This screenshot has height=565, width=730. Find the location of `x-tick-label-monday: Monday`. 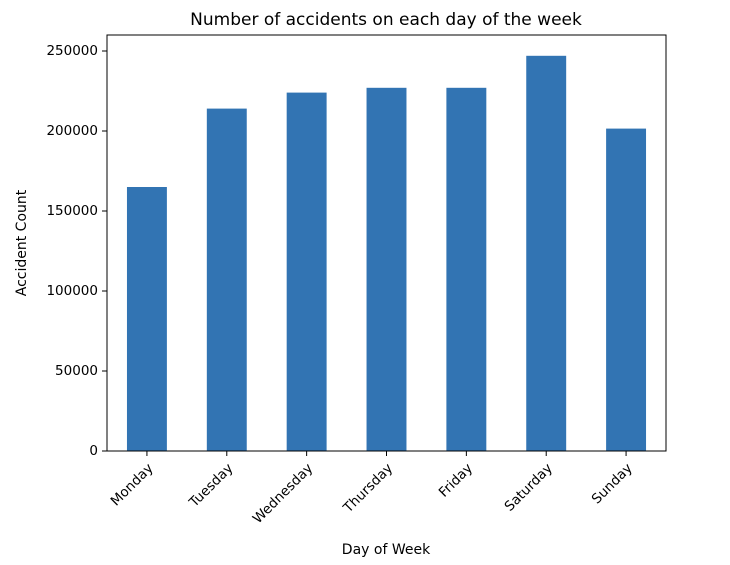

x-tick-label-monday: Monday is located at coordinates (132, 484).